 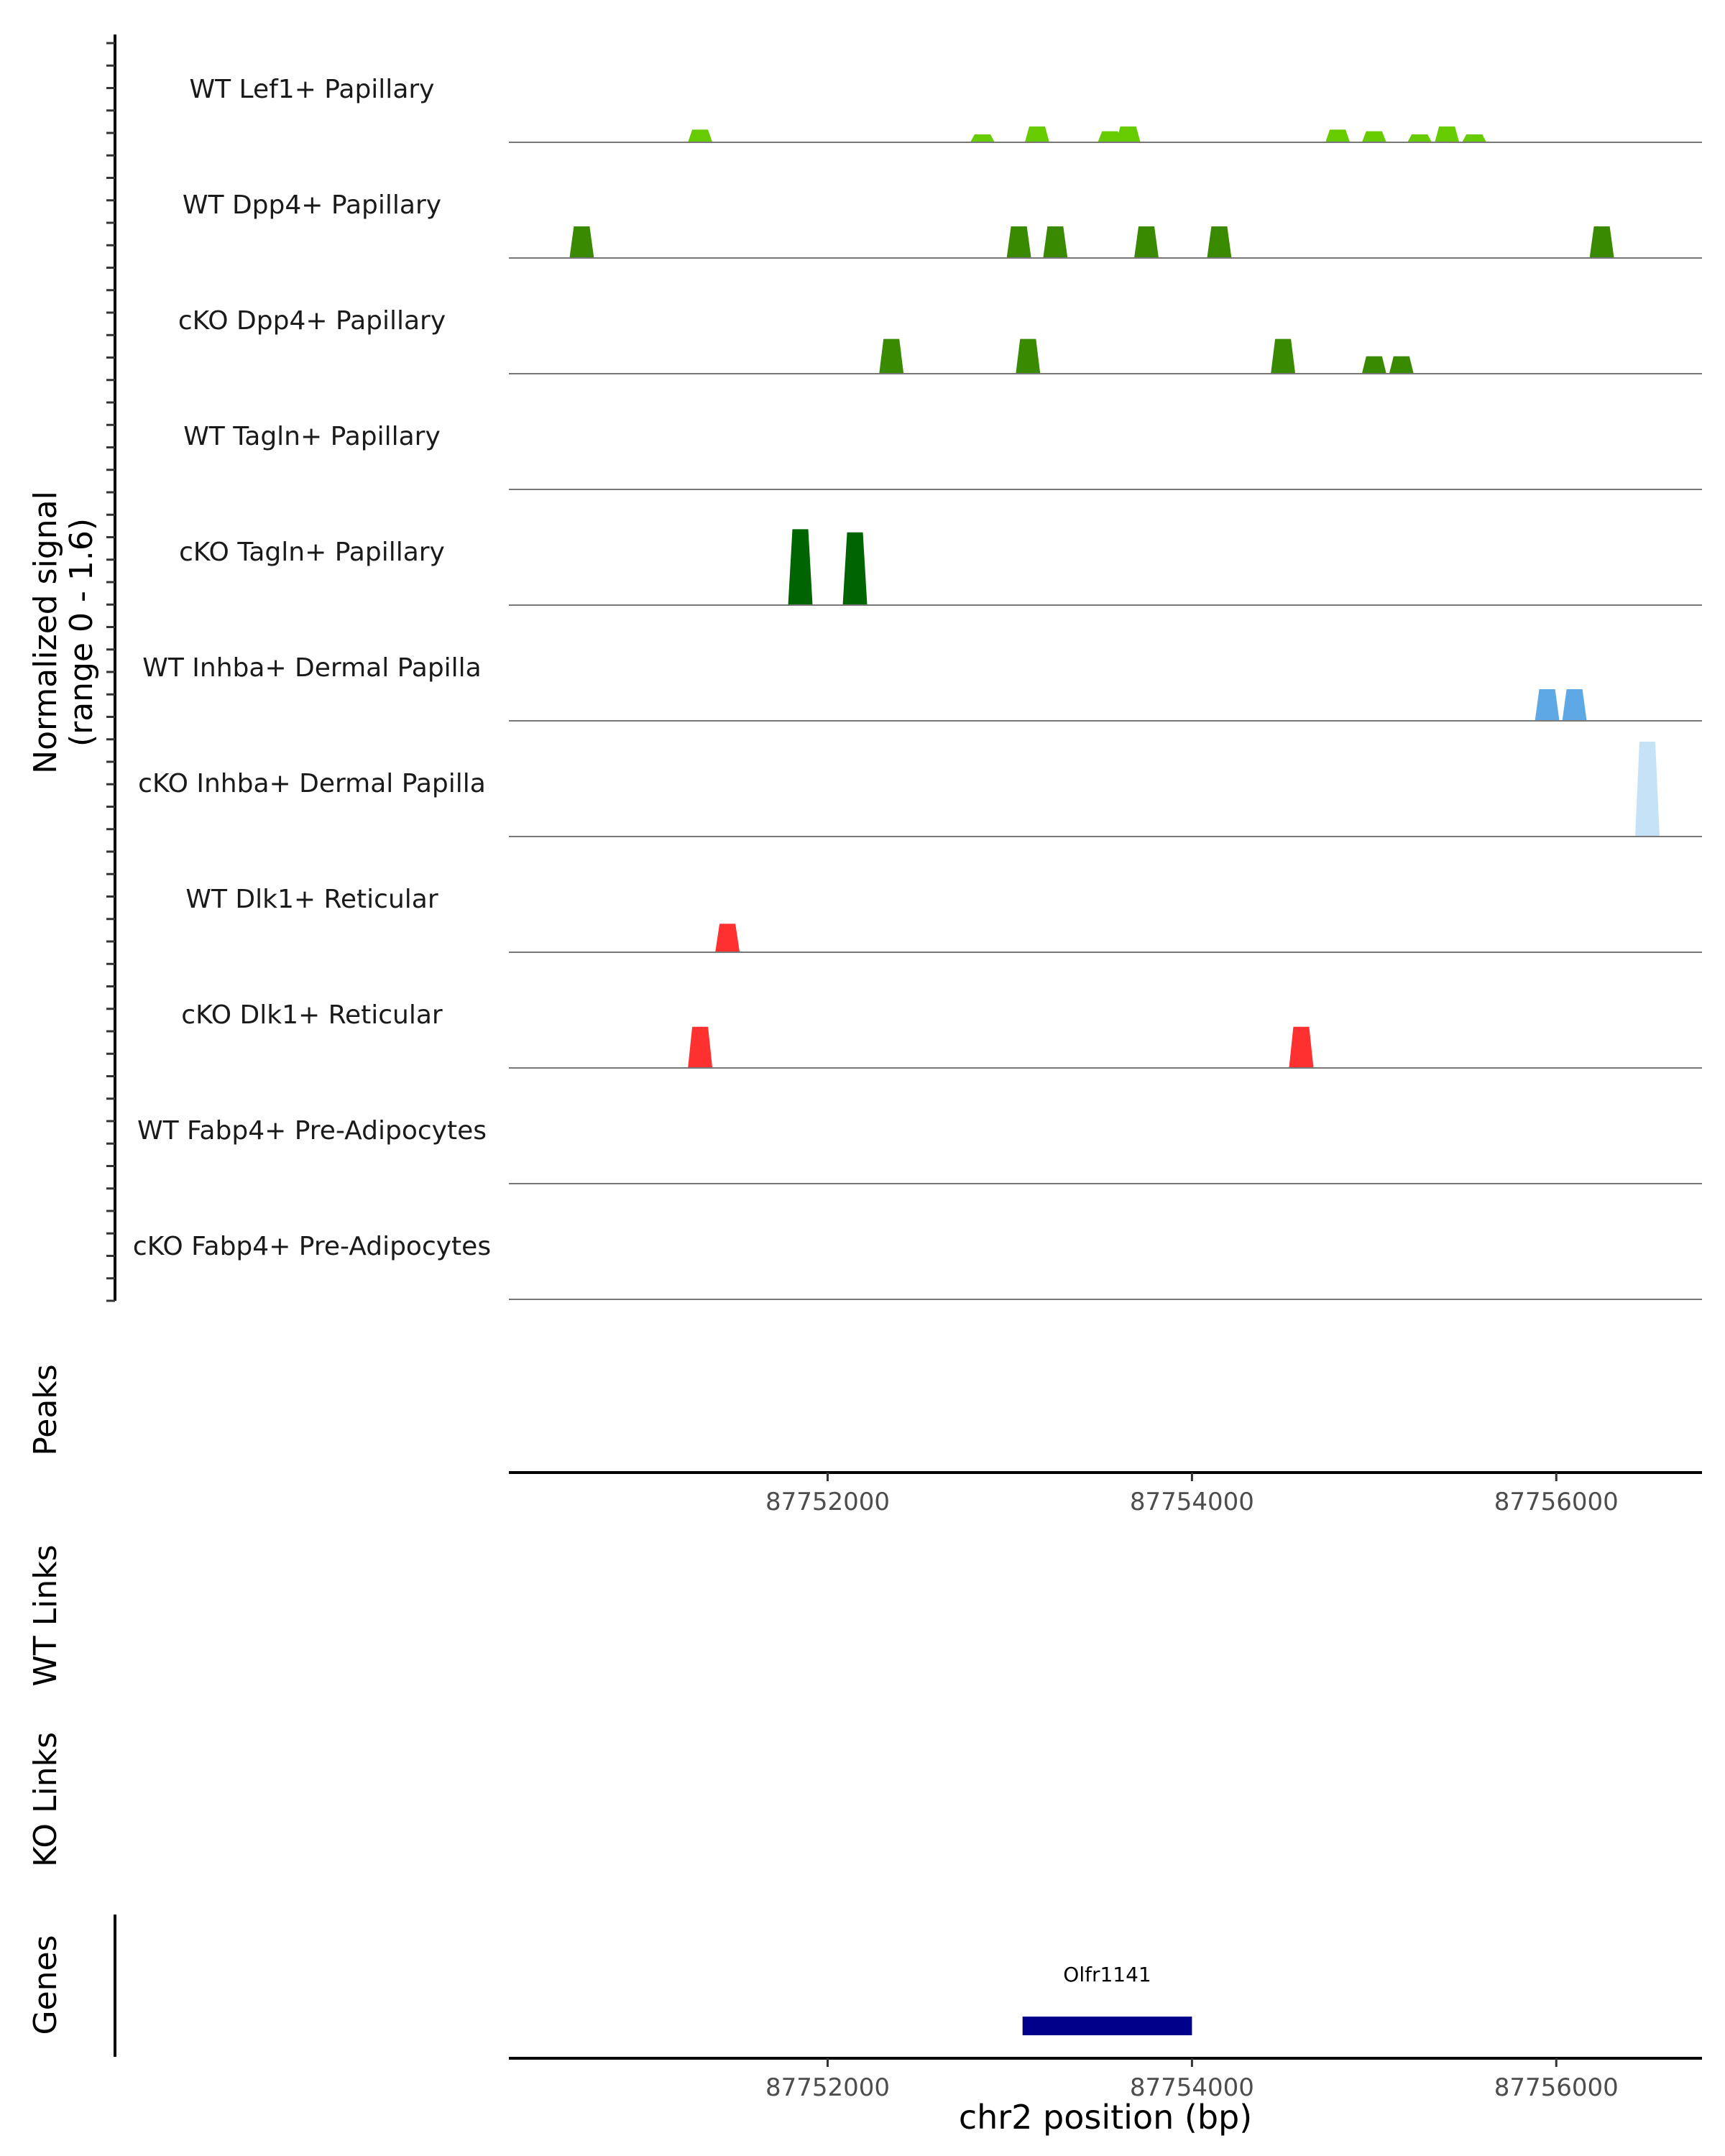 What do you see at coordinates (946, 109) in the screenshot?
I see `coverage-track: WT Lef1+ Papillary` at bounding box center [946, 109].